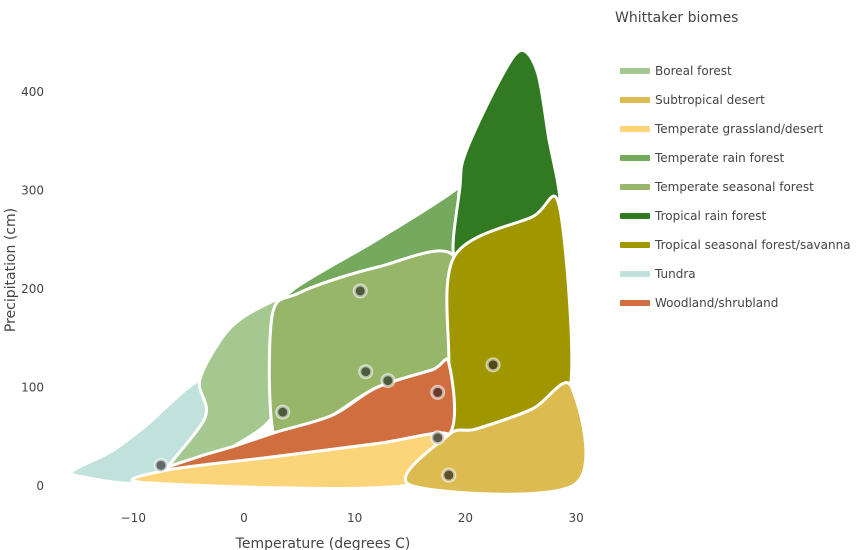  What do you see at coordinates (693, 71) in the screenshot?
I see `legend-label: Boreal forest` at bounding box center [693, 71].